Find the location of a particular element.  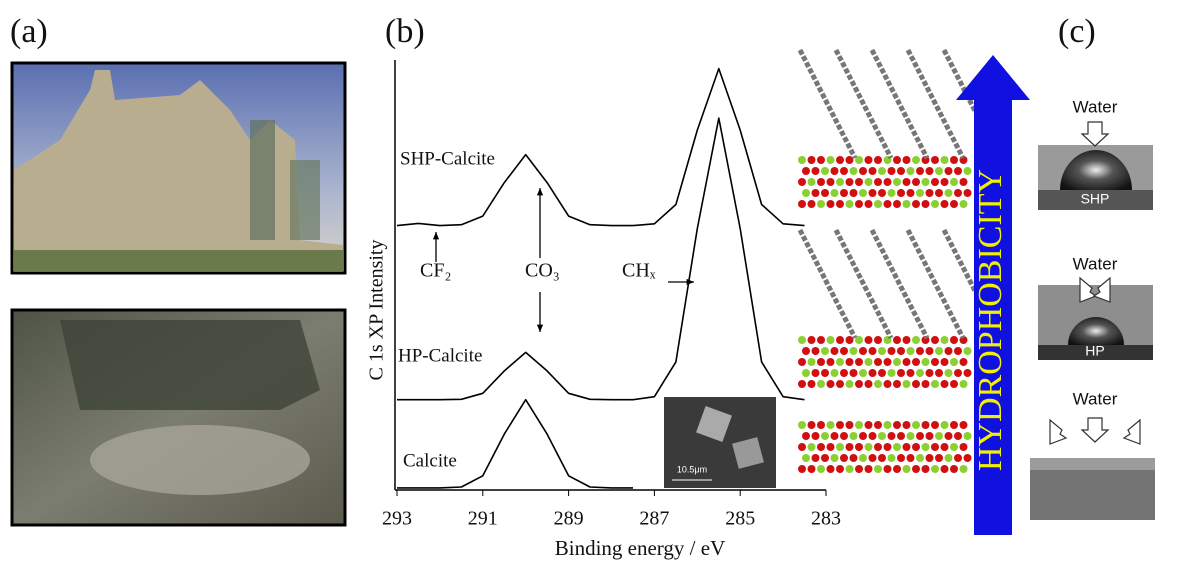

arrow-head is located at coordinates (436, 236).